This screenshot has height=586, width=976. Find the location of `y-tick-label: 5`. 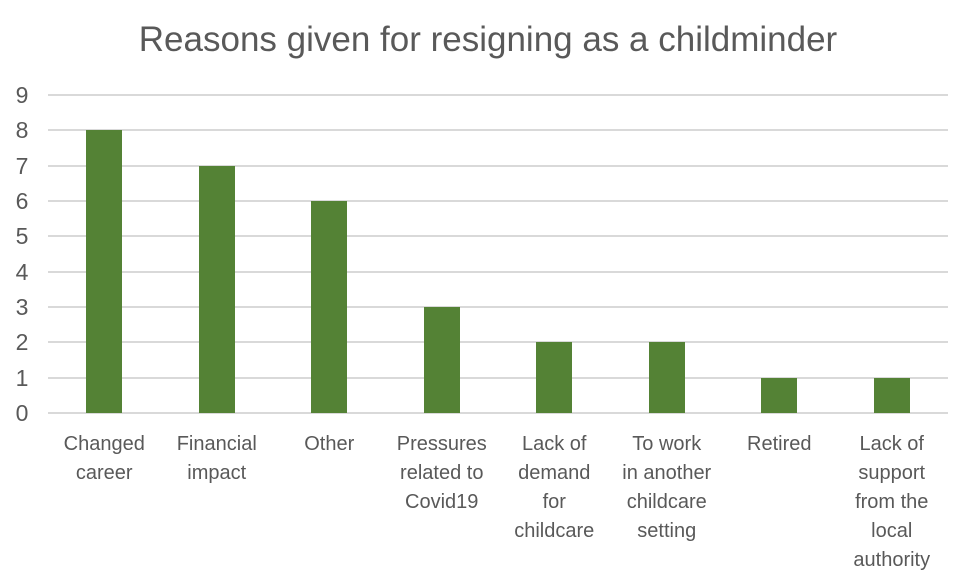

y-tick-label: 5 is located at coordinates (22, 236).